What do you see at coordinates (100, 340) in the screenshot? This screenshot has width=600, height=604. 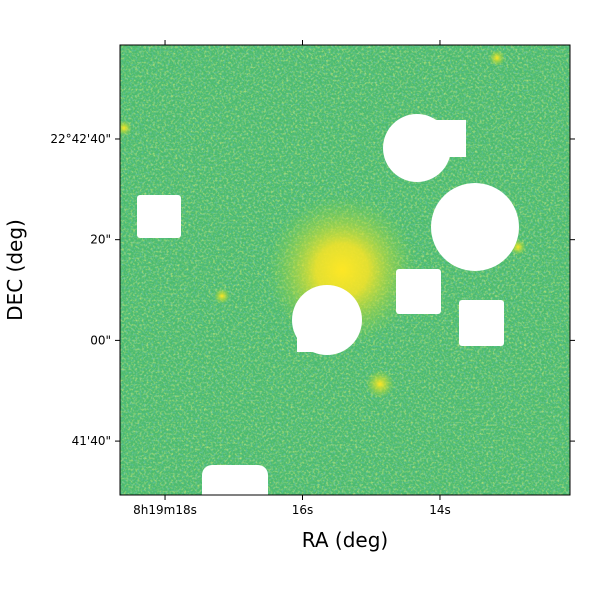 I see `y-tick-label: 00"` at bounding box center [100, 340].